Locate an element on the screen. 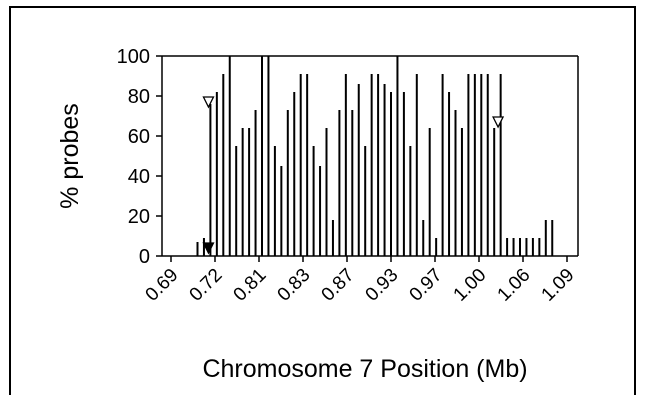 This screenshot has width=645, height=400. x-axis-label: Chromosome 7 Position (Mb) is located at coordinates (364, 369).